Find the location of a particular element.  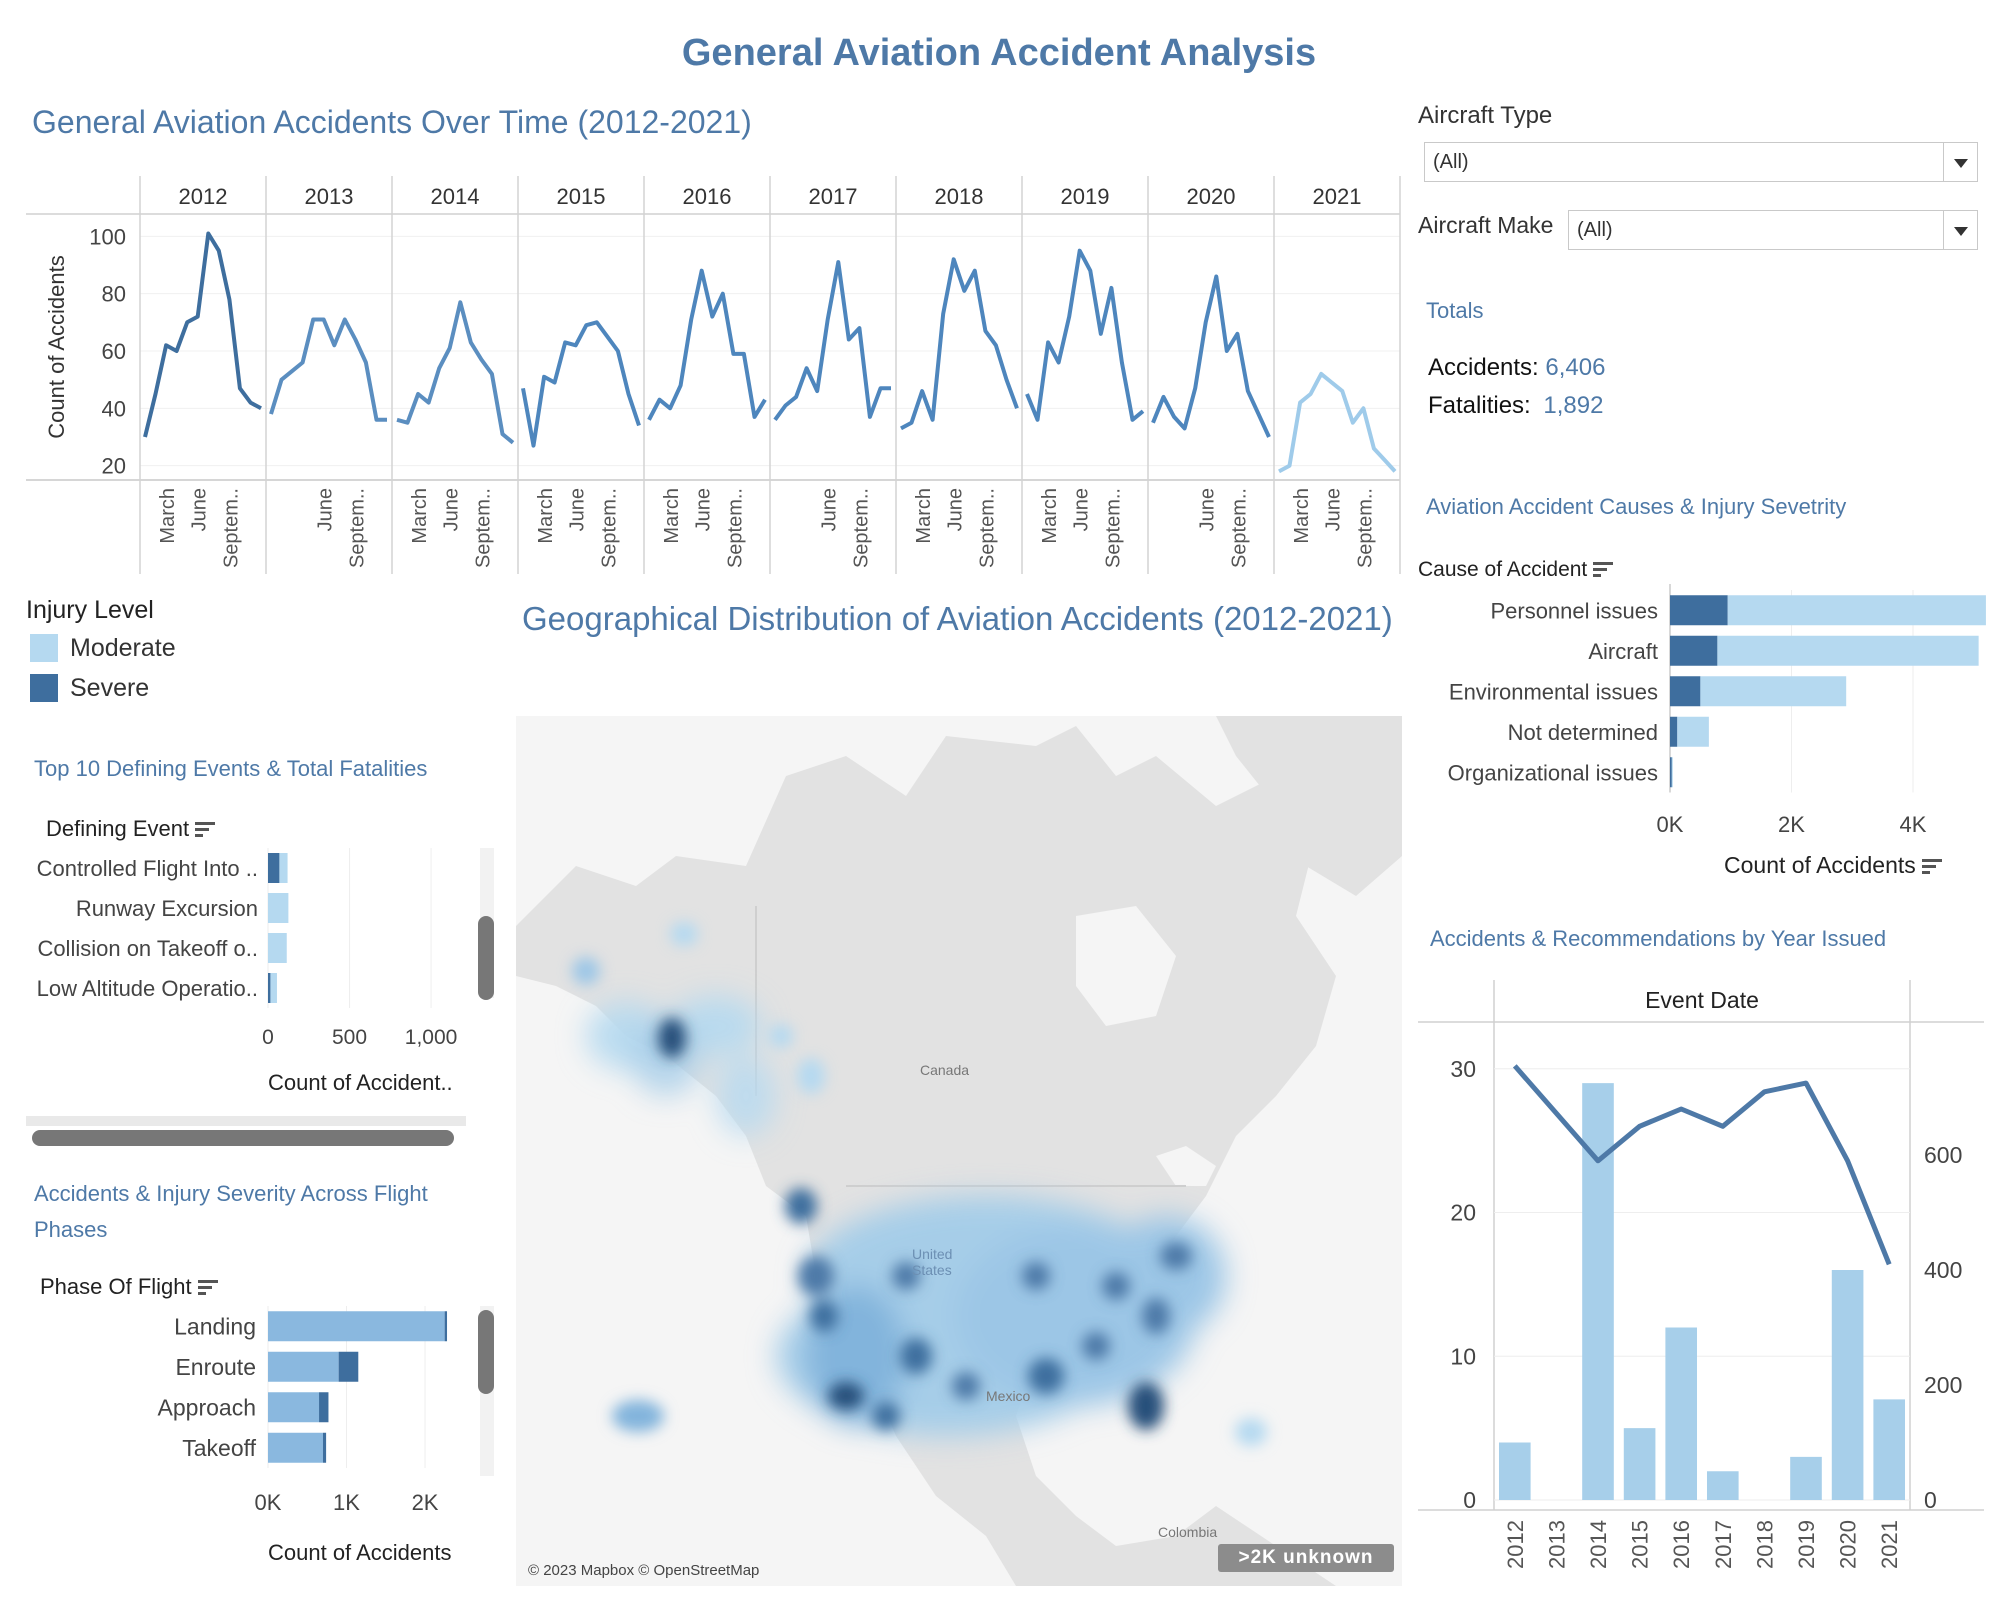

phases-category-label: Takeoff is located at coordinates (219, 1448).